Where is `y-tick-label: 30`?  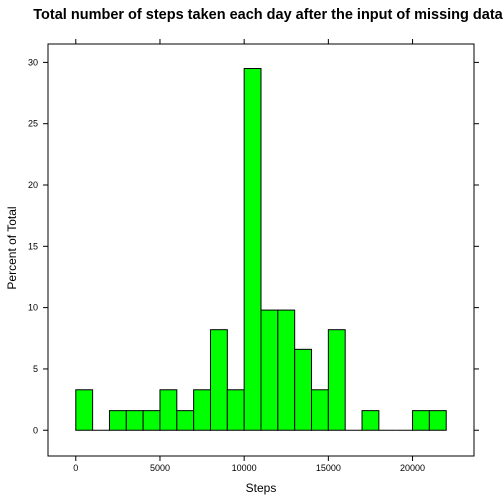 y-tick-label: 30 is located at coordinates (33, 62).